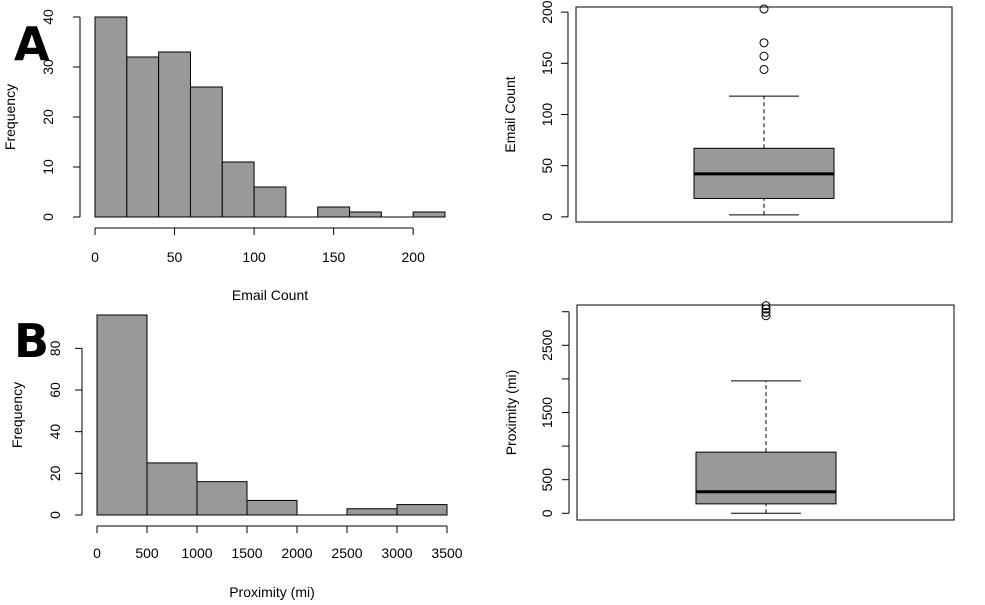 The height and width of the screenshot is (605, 985). I want to click on x-tick-label: 100, so click(254, 257).